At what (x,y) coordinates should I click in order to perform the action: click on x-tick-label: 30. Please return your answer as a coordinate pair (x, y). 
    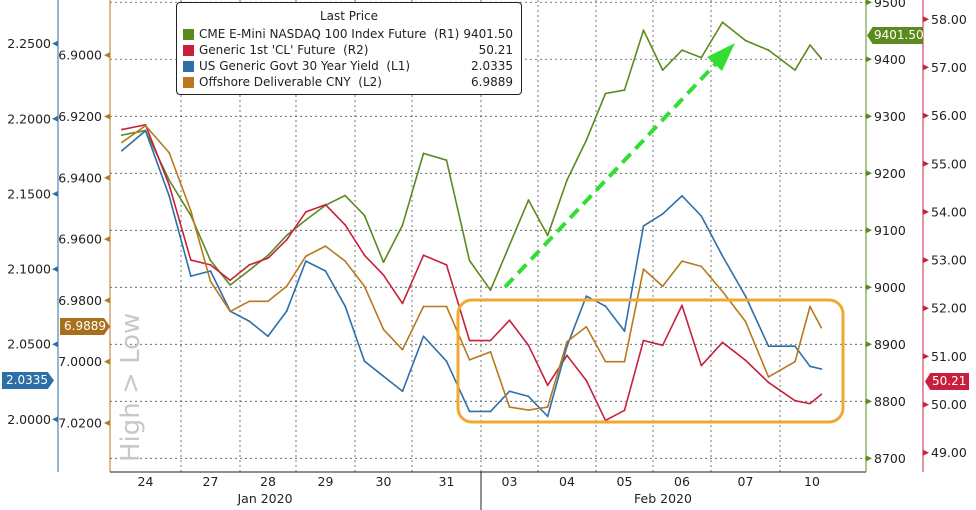
    Looking at the image, I should click on (384, 481).